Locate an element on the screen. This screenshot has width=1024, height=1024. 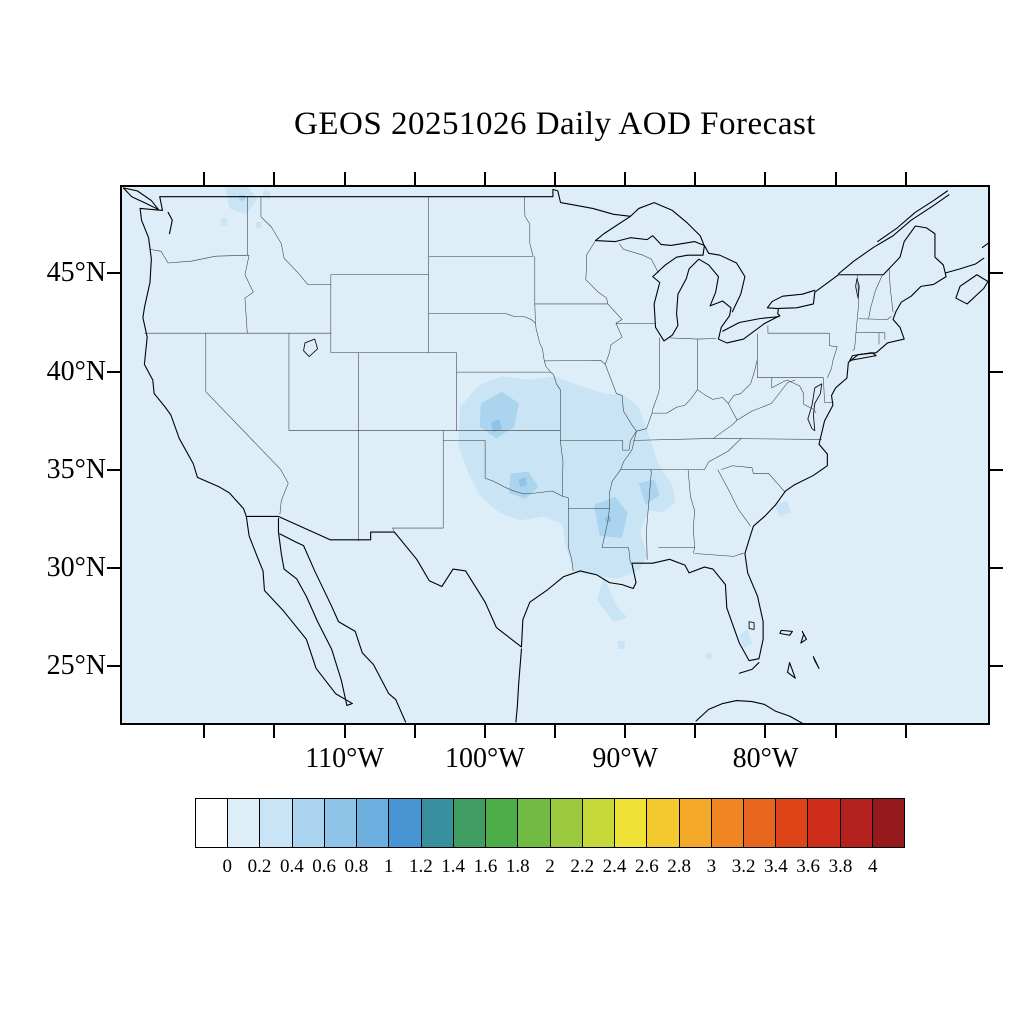
figure-title: GEOS 20251026 Daily AOD Forecast is located at coordinates (555, 124).